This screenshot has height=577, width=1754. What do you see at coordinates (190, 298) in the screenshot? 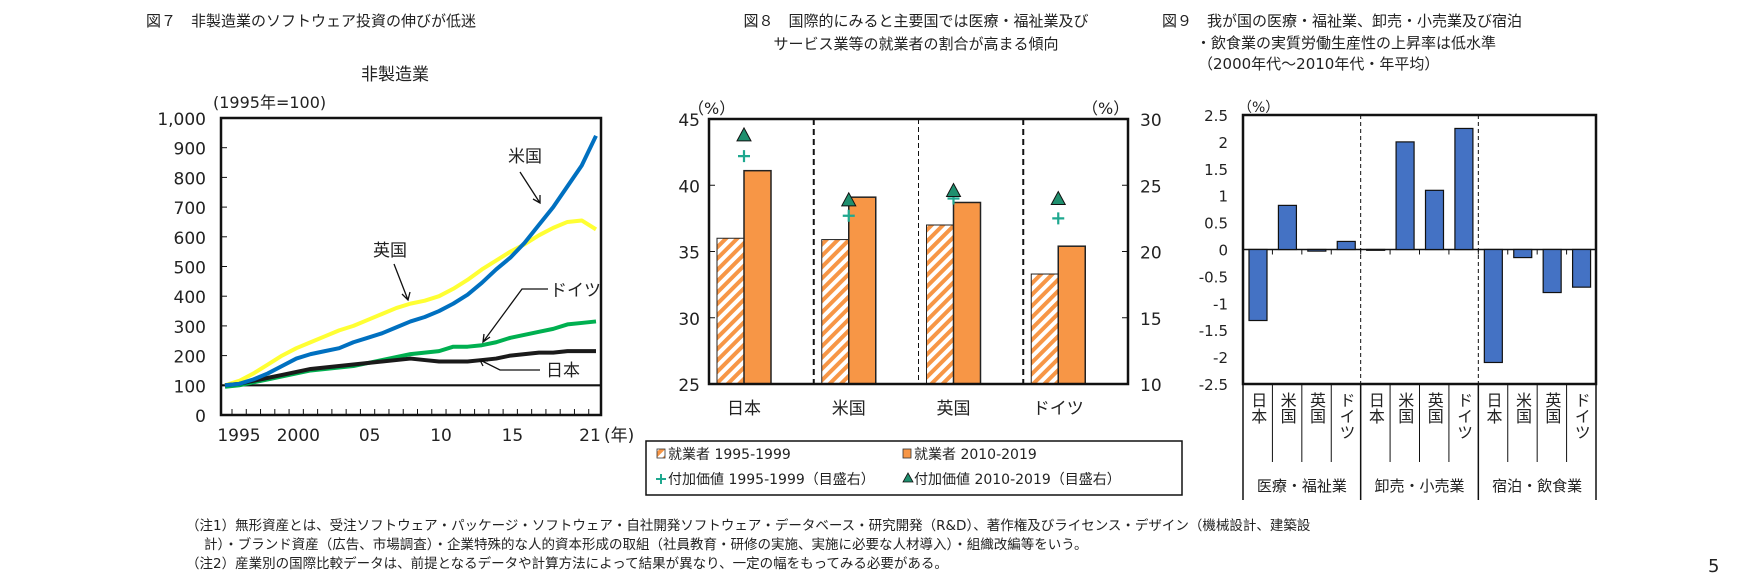
I see `y-tick-label: 400` at bounding box center [190, 298].